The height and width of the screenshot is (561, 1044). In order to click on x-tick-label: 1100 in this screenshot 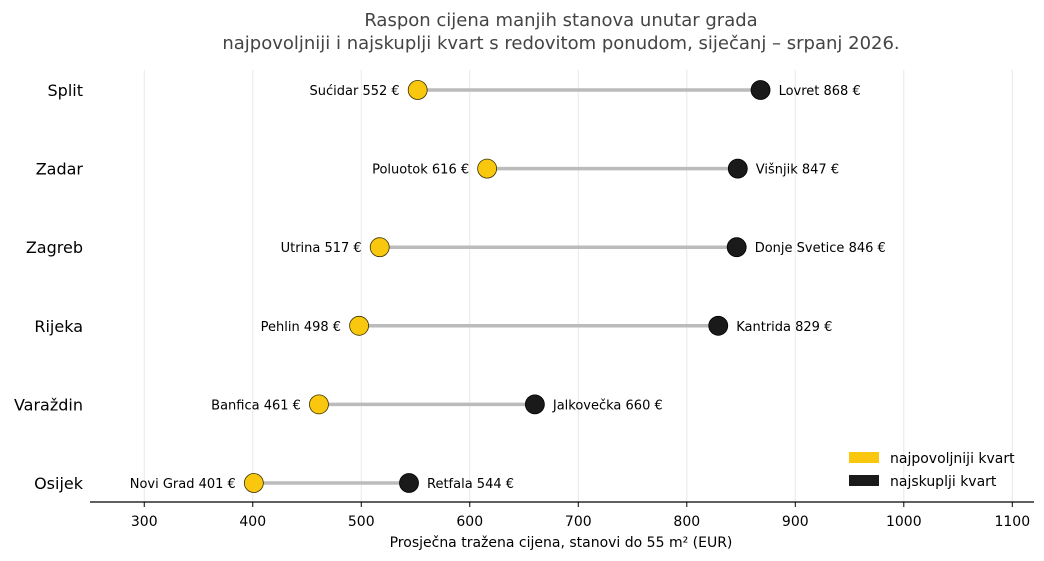, I will do `click(1012, 522)`.